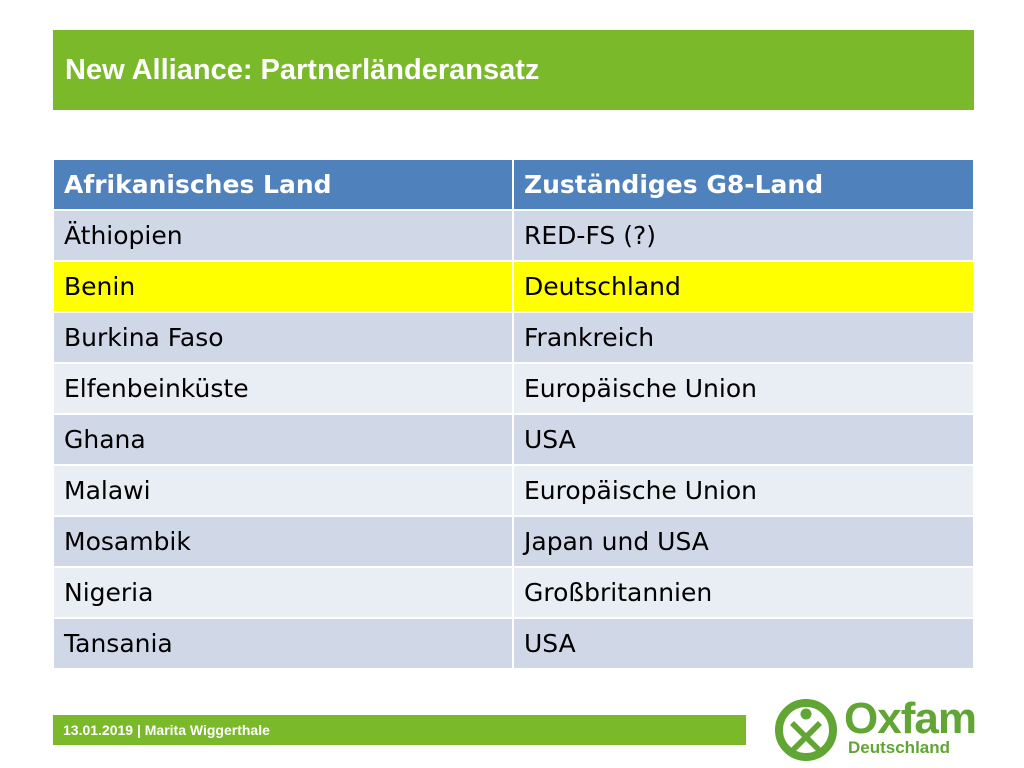  I want to click on table-row: Nigeria Großbritannien, so click(513, 592).